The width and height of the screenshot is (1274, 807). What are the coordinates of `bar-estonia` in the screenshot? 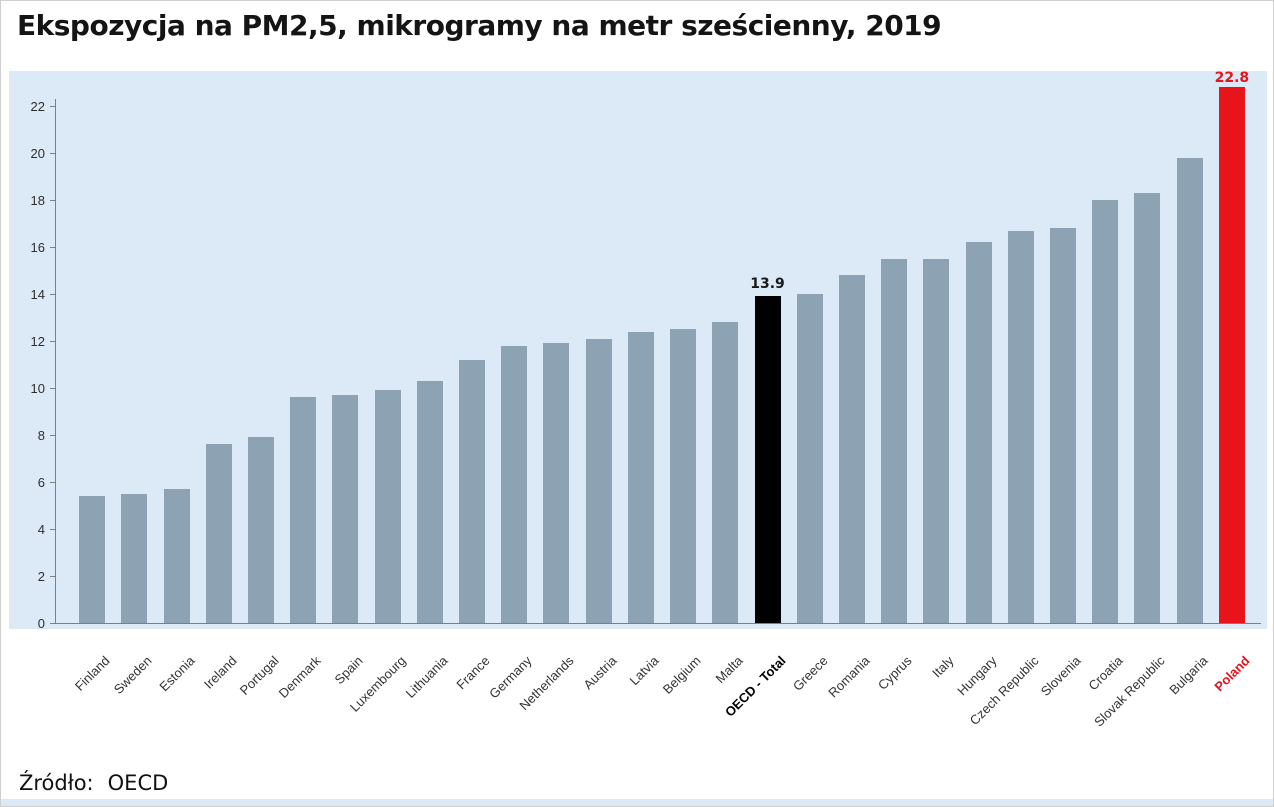 It's located at (176, 556).